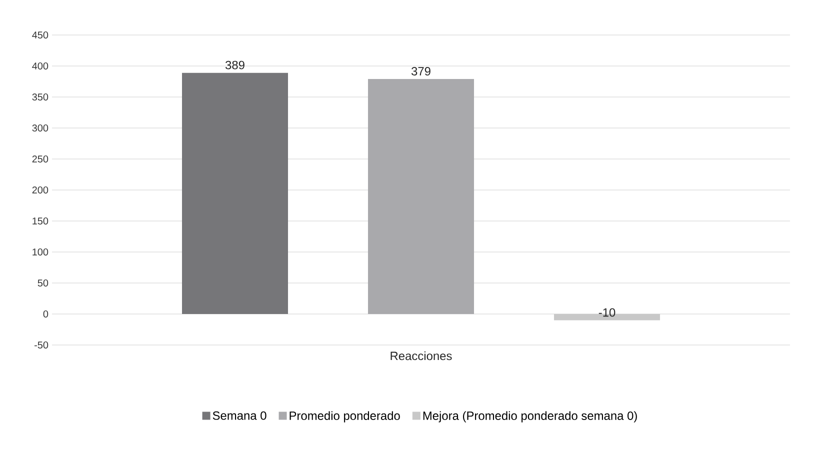 This screenshot has height=471, width=817. Describe the element at coordinates (345, 416) in the screenshot. I see `legend-label: Promedio ponderado` at that location.